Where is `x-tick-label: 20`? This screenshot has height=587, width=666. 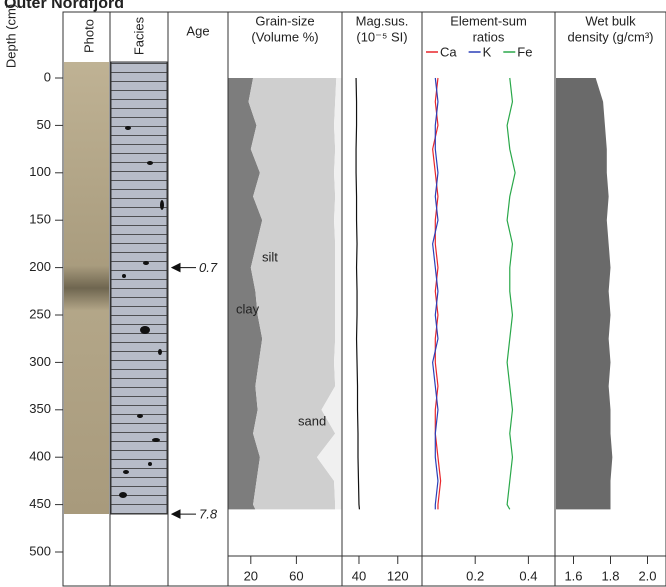 x-tick-label: 20 is located at coordinates (251, 575).